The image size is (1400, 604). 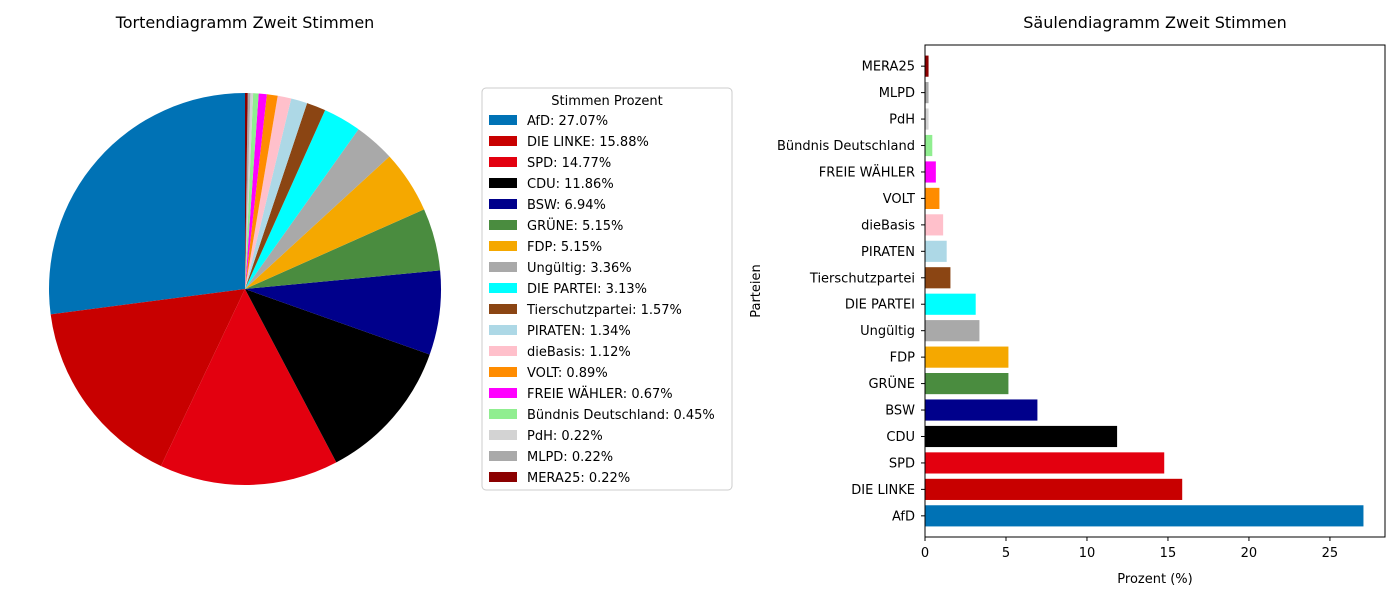 What do you see at coordinates (503, 225) in the screenshot?
I see `legend-swatch-gruene` at bounding box center [503, 225].